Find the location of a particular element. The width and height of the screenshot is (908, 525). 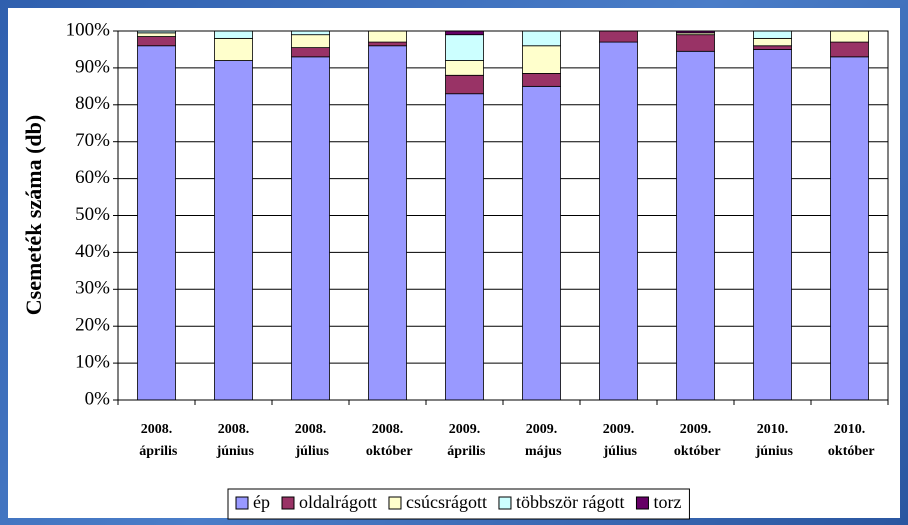

y-tick-label: 80% is located at coordinates (92, 103).